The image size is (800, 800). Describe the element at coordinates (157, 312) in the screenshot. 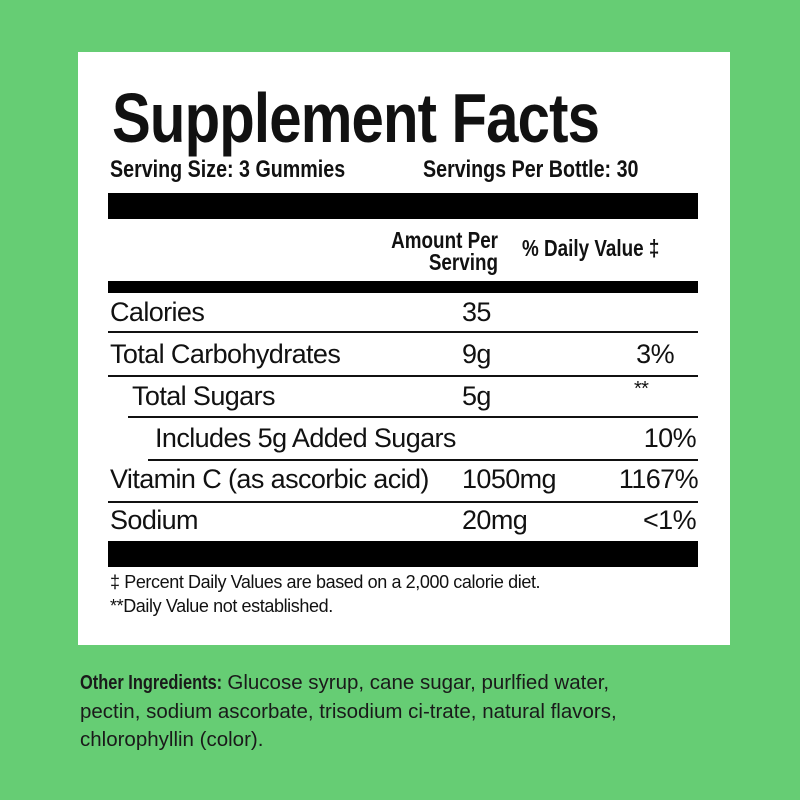

I see `row-name: Calories` at that location.